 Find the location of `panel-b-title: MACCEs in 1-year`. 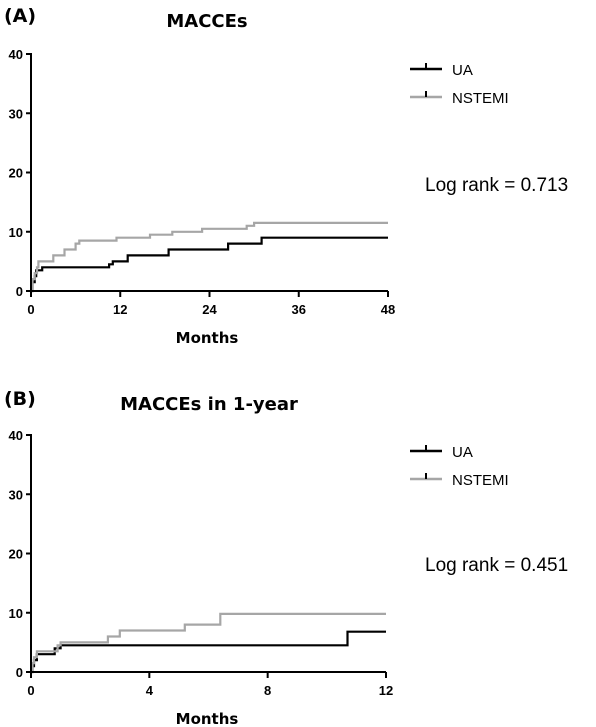

panel-b-title: MACCEs in 1-year is located at coordinates (209, 404).